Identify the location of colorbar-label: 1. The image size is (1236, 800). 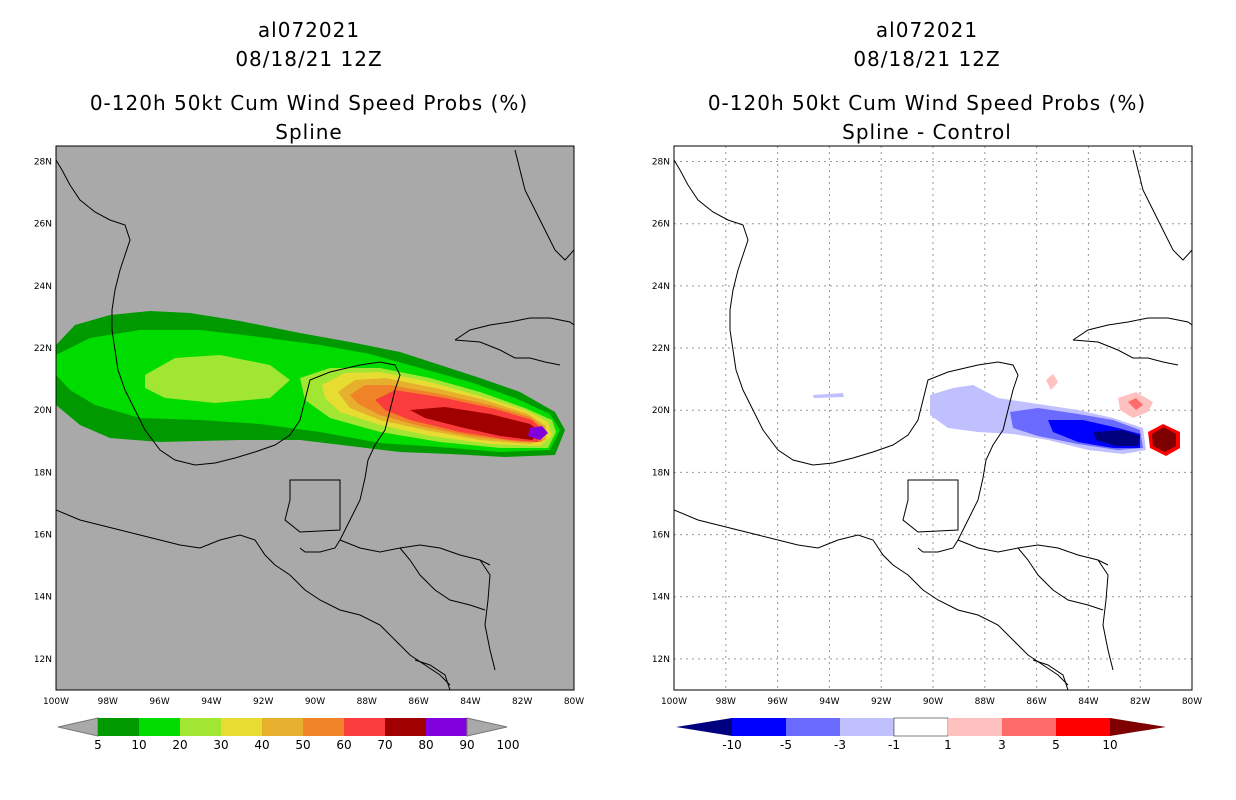
(948, 745).